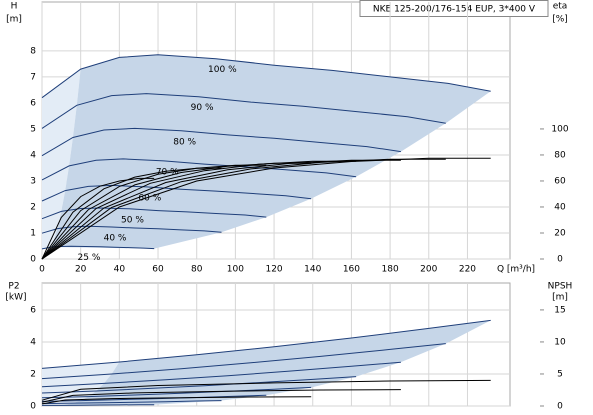 This screenshot has width=593, height=415. Describe the element at coordinates (33, 181) in the screenshot. I see `y-tick-label: 3` at that location.